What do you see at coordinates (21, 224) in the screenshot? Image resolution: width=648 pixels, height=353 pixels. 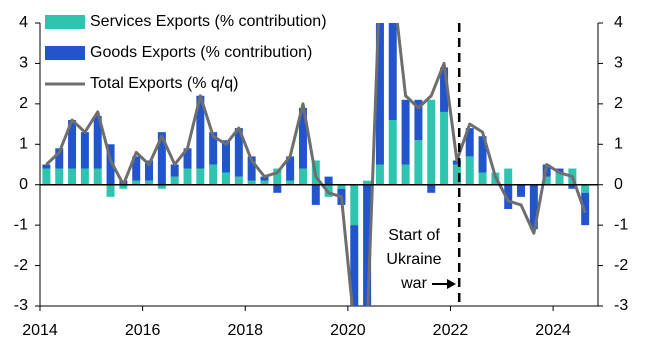 I see `y-tick-label: -1` at bounding box center [21, 224].